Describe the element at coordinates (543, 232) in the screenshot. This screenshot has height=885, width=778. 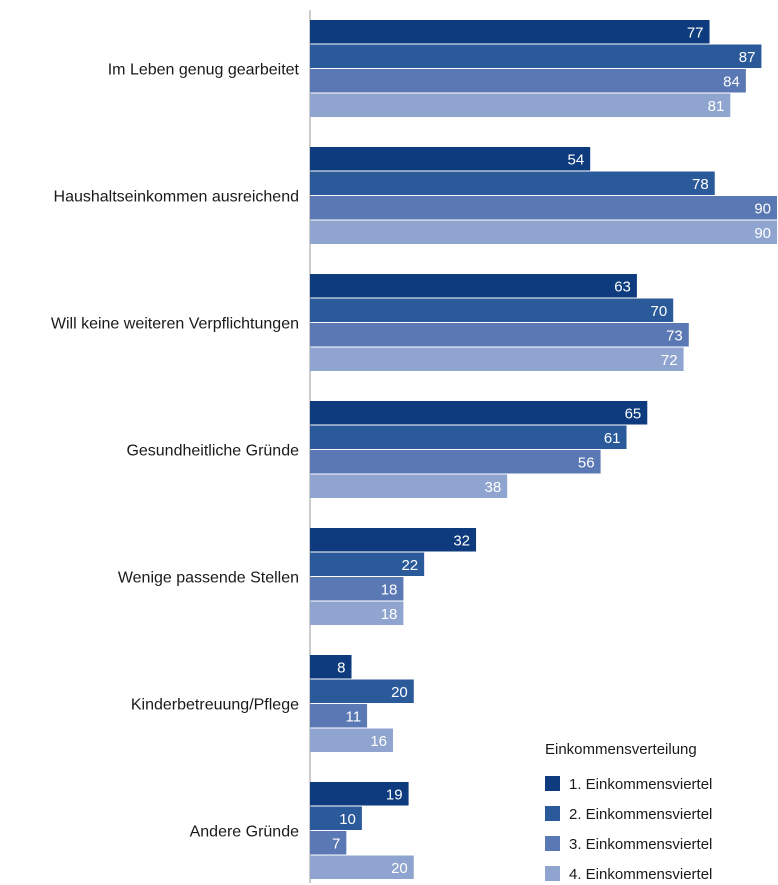
I see `bar-haushaltseinkommen-ausreichend-q4` at that location.